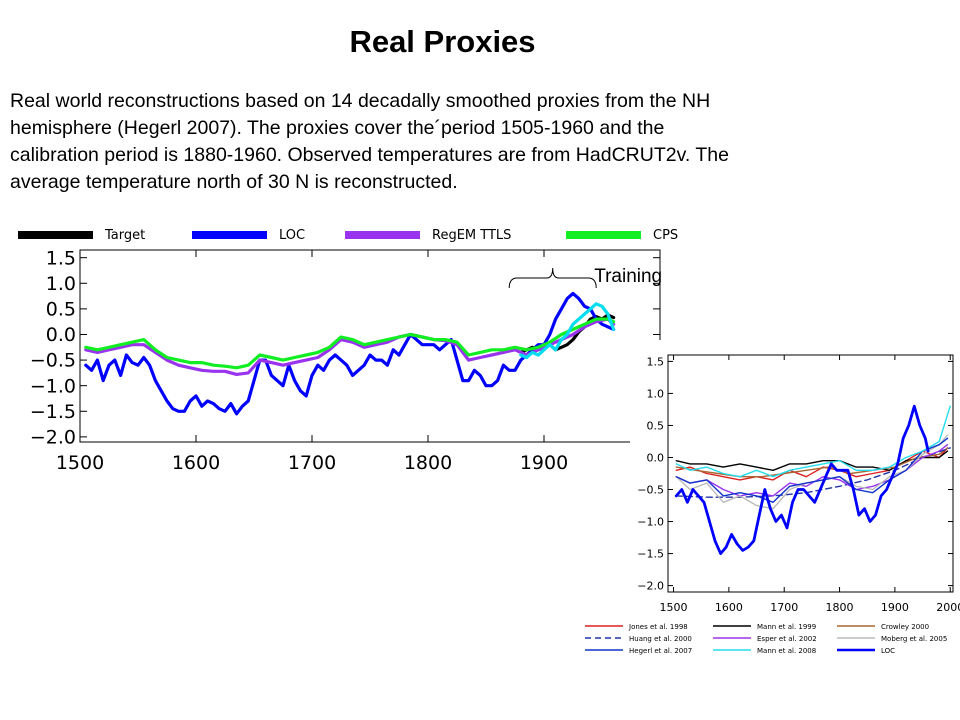 Image resolution: width=960 pixels, height=720 pixels. I want to click on series-line-jones-et-al-1998, so click(812, 464).